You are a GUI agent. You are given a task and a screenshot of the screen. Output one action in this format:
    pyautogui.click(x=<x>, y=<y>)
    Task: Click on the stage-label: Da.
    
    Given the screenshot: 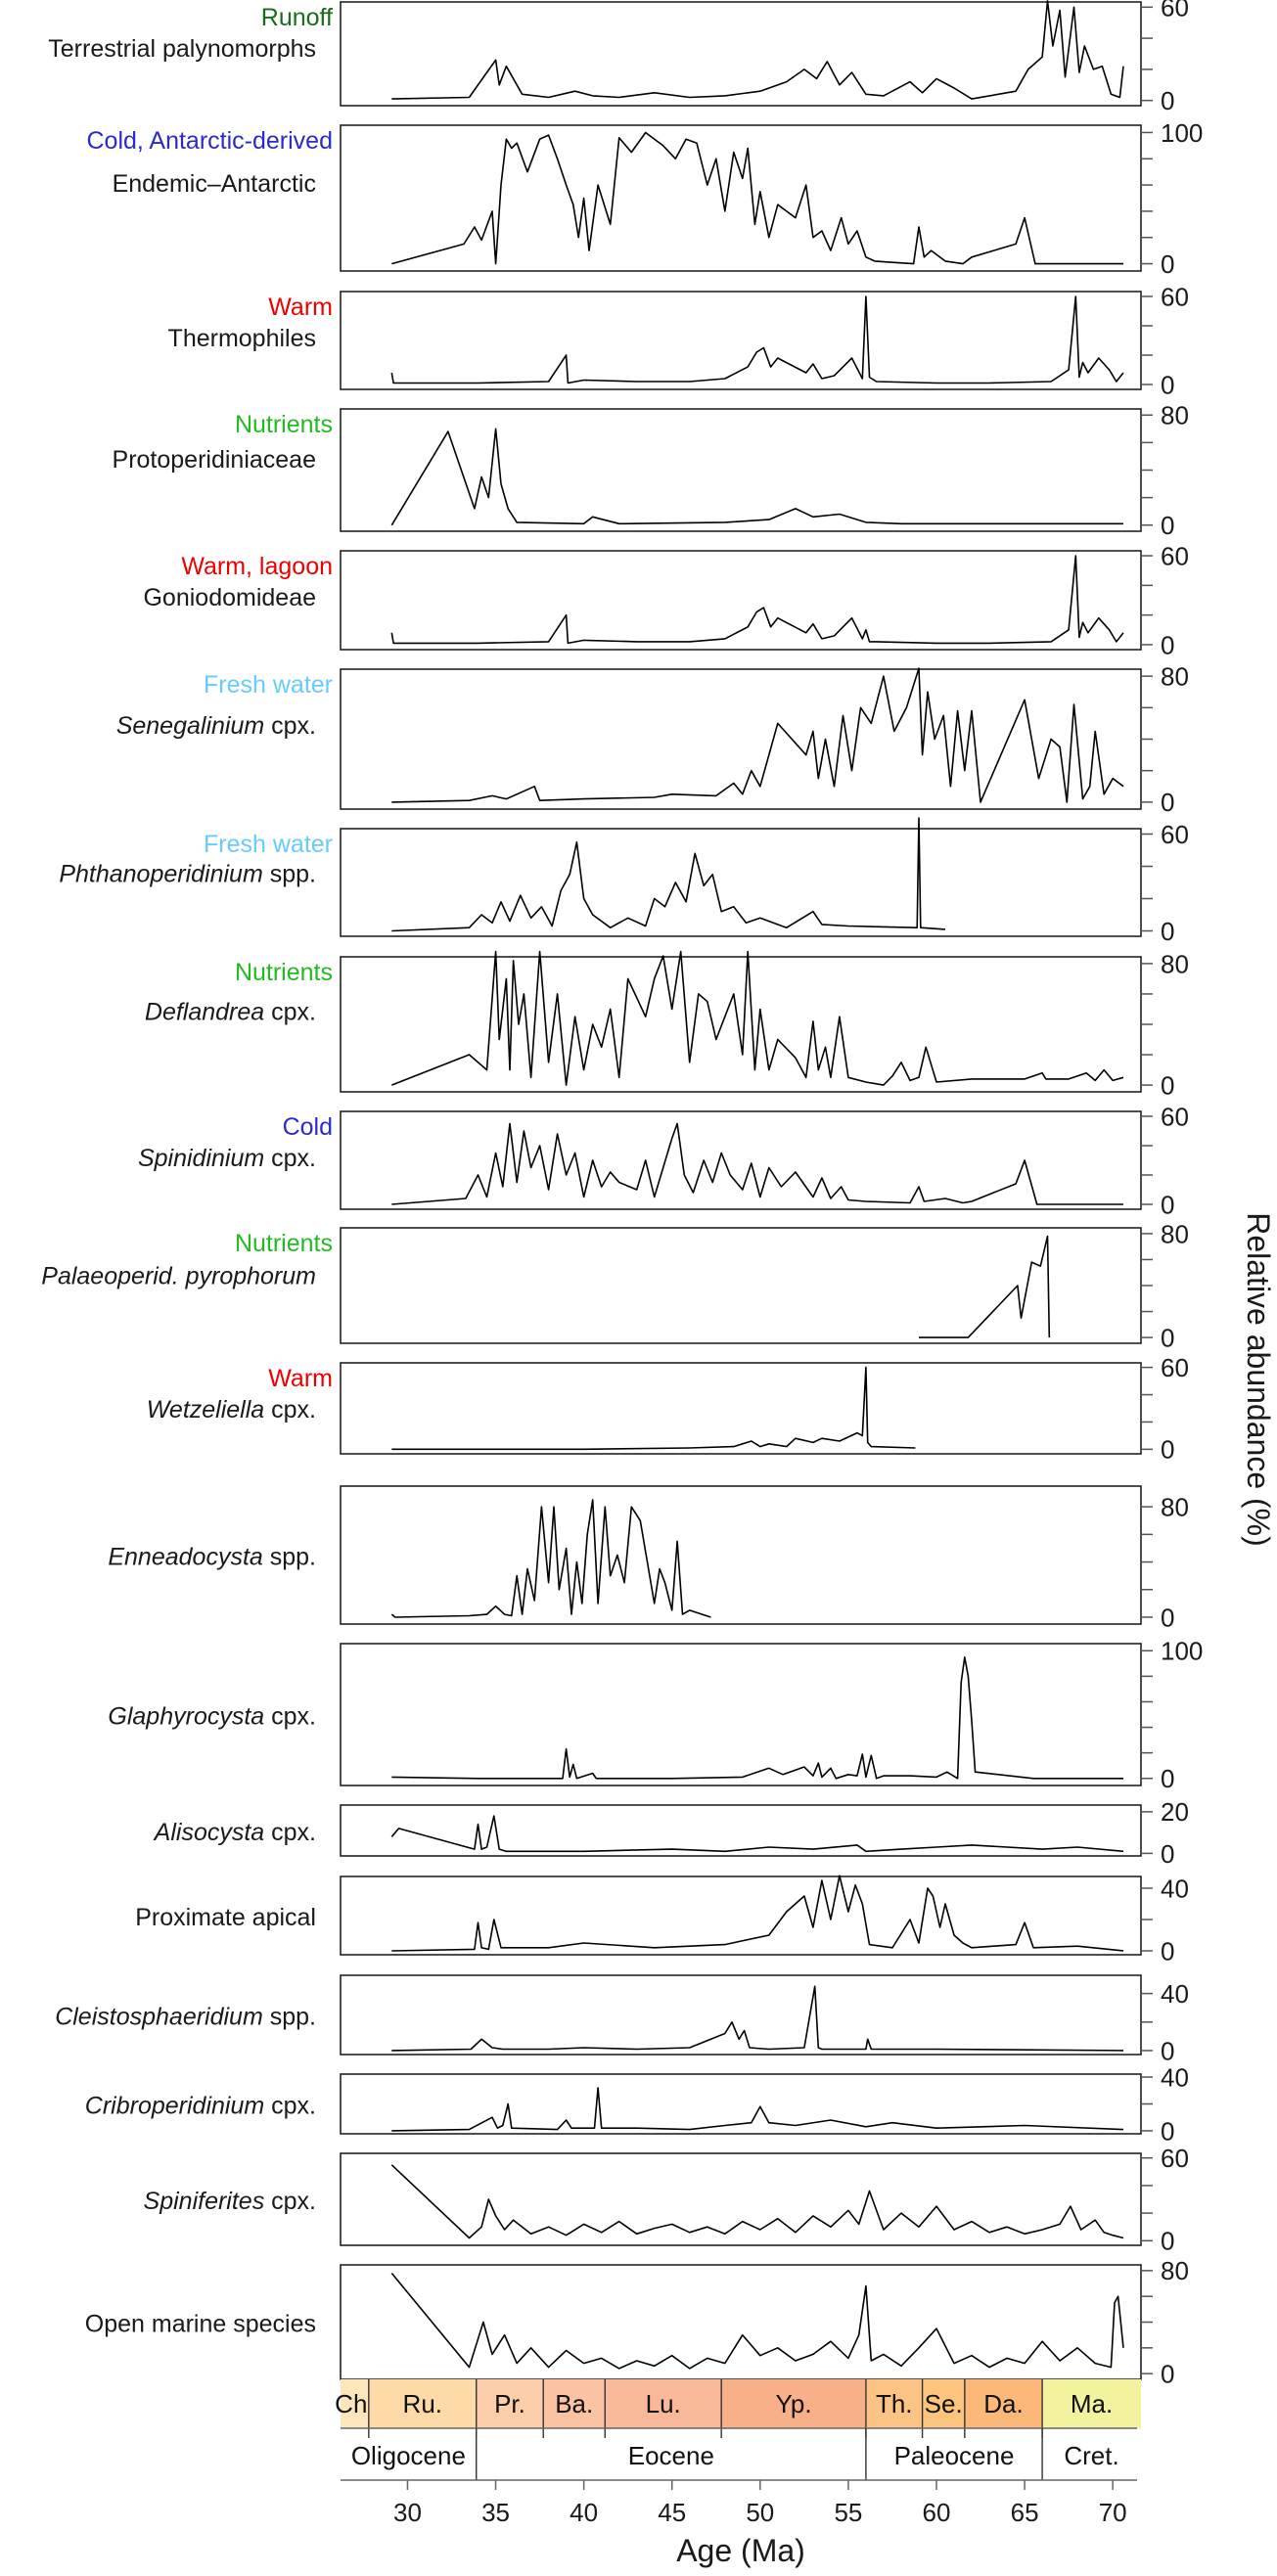 What is the action you would take?
    pyautogui.click(x=1003, y=2403)
    